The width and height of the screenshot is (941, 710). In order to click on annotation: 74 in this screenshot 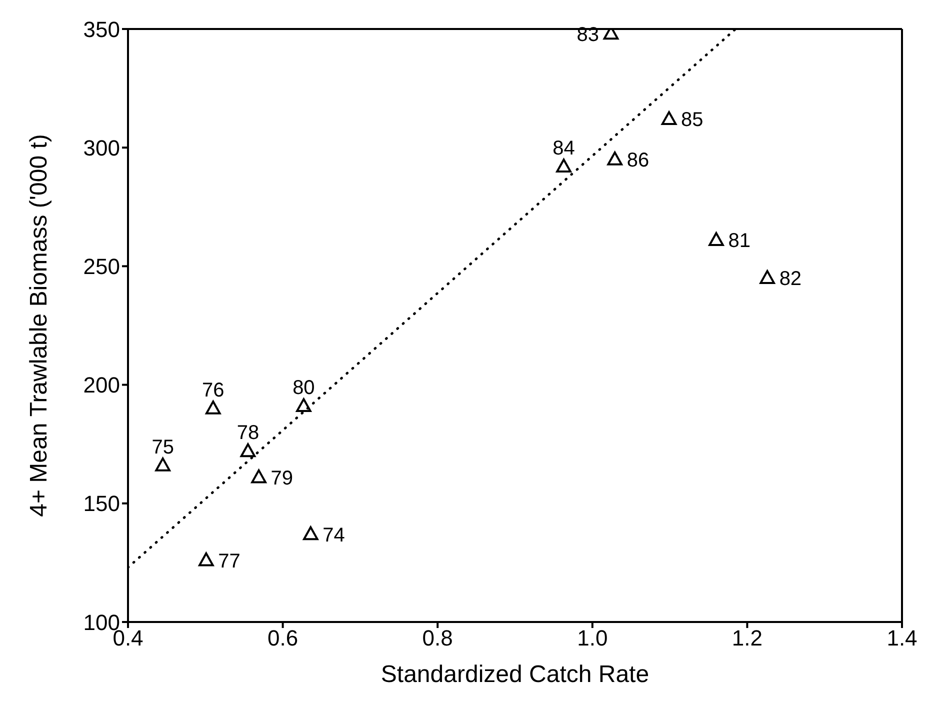, I will do `click(333, 535)`.